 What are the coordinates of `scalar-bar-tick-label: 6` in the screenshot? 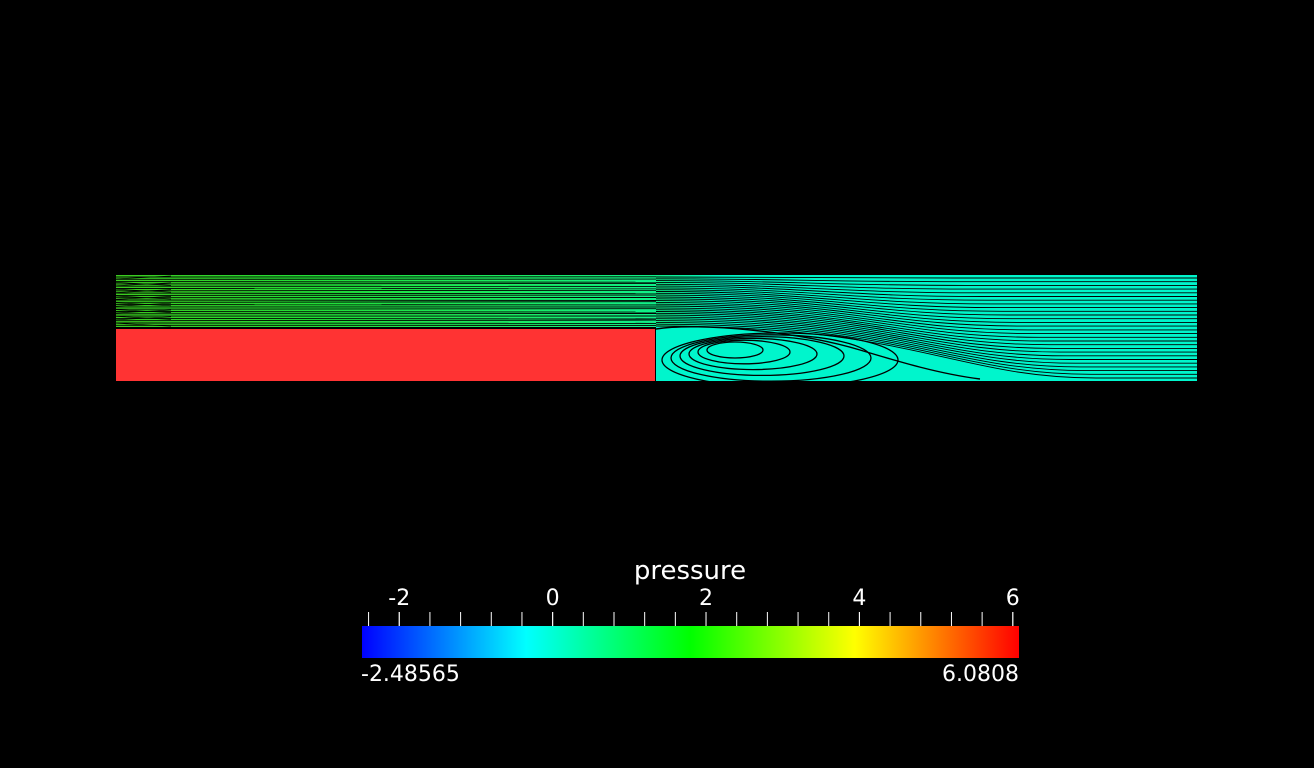 It's located at (1012, 598).